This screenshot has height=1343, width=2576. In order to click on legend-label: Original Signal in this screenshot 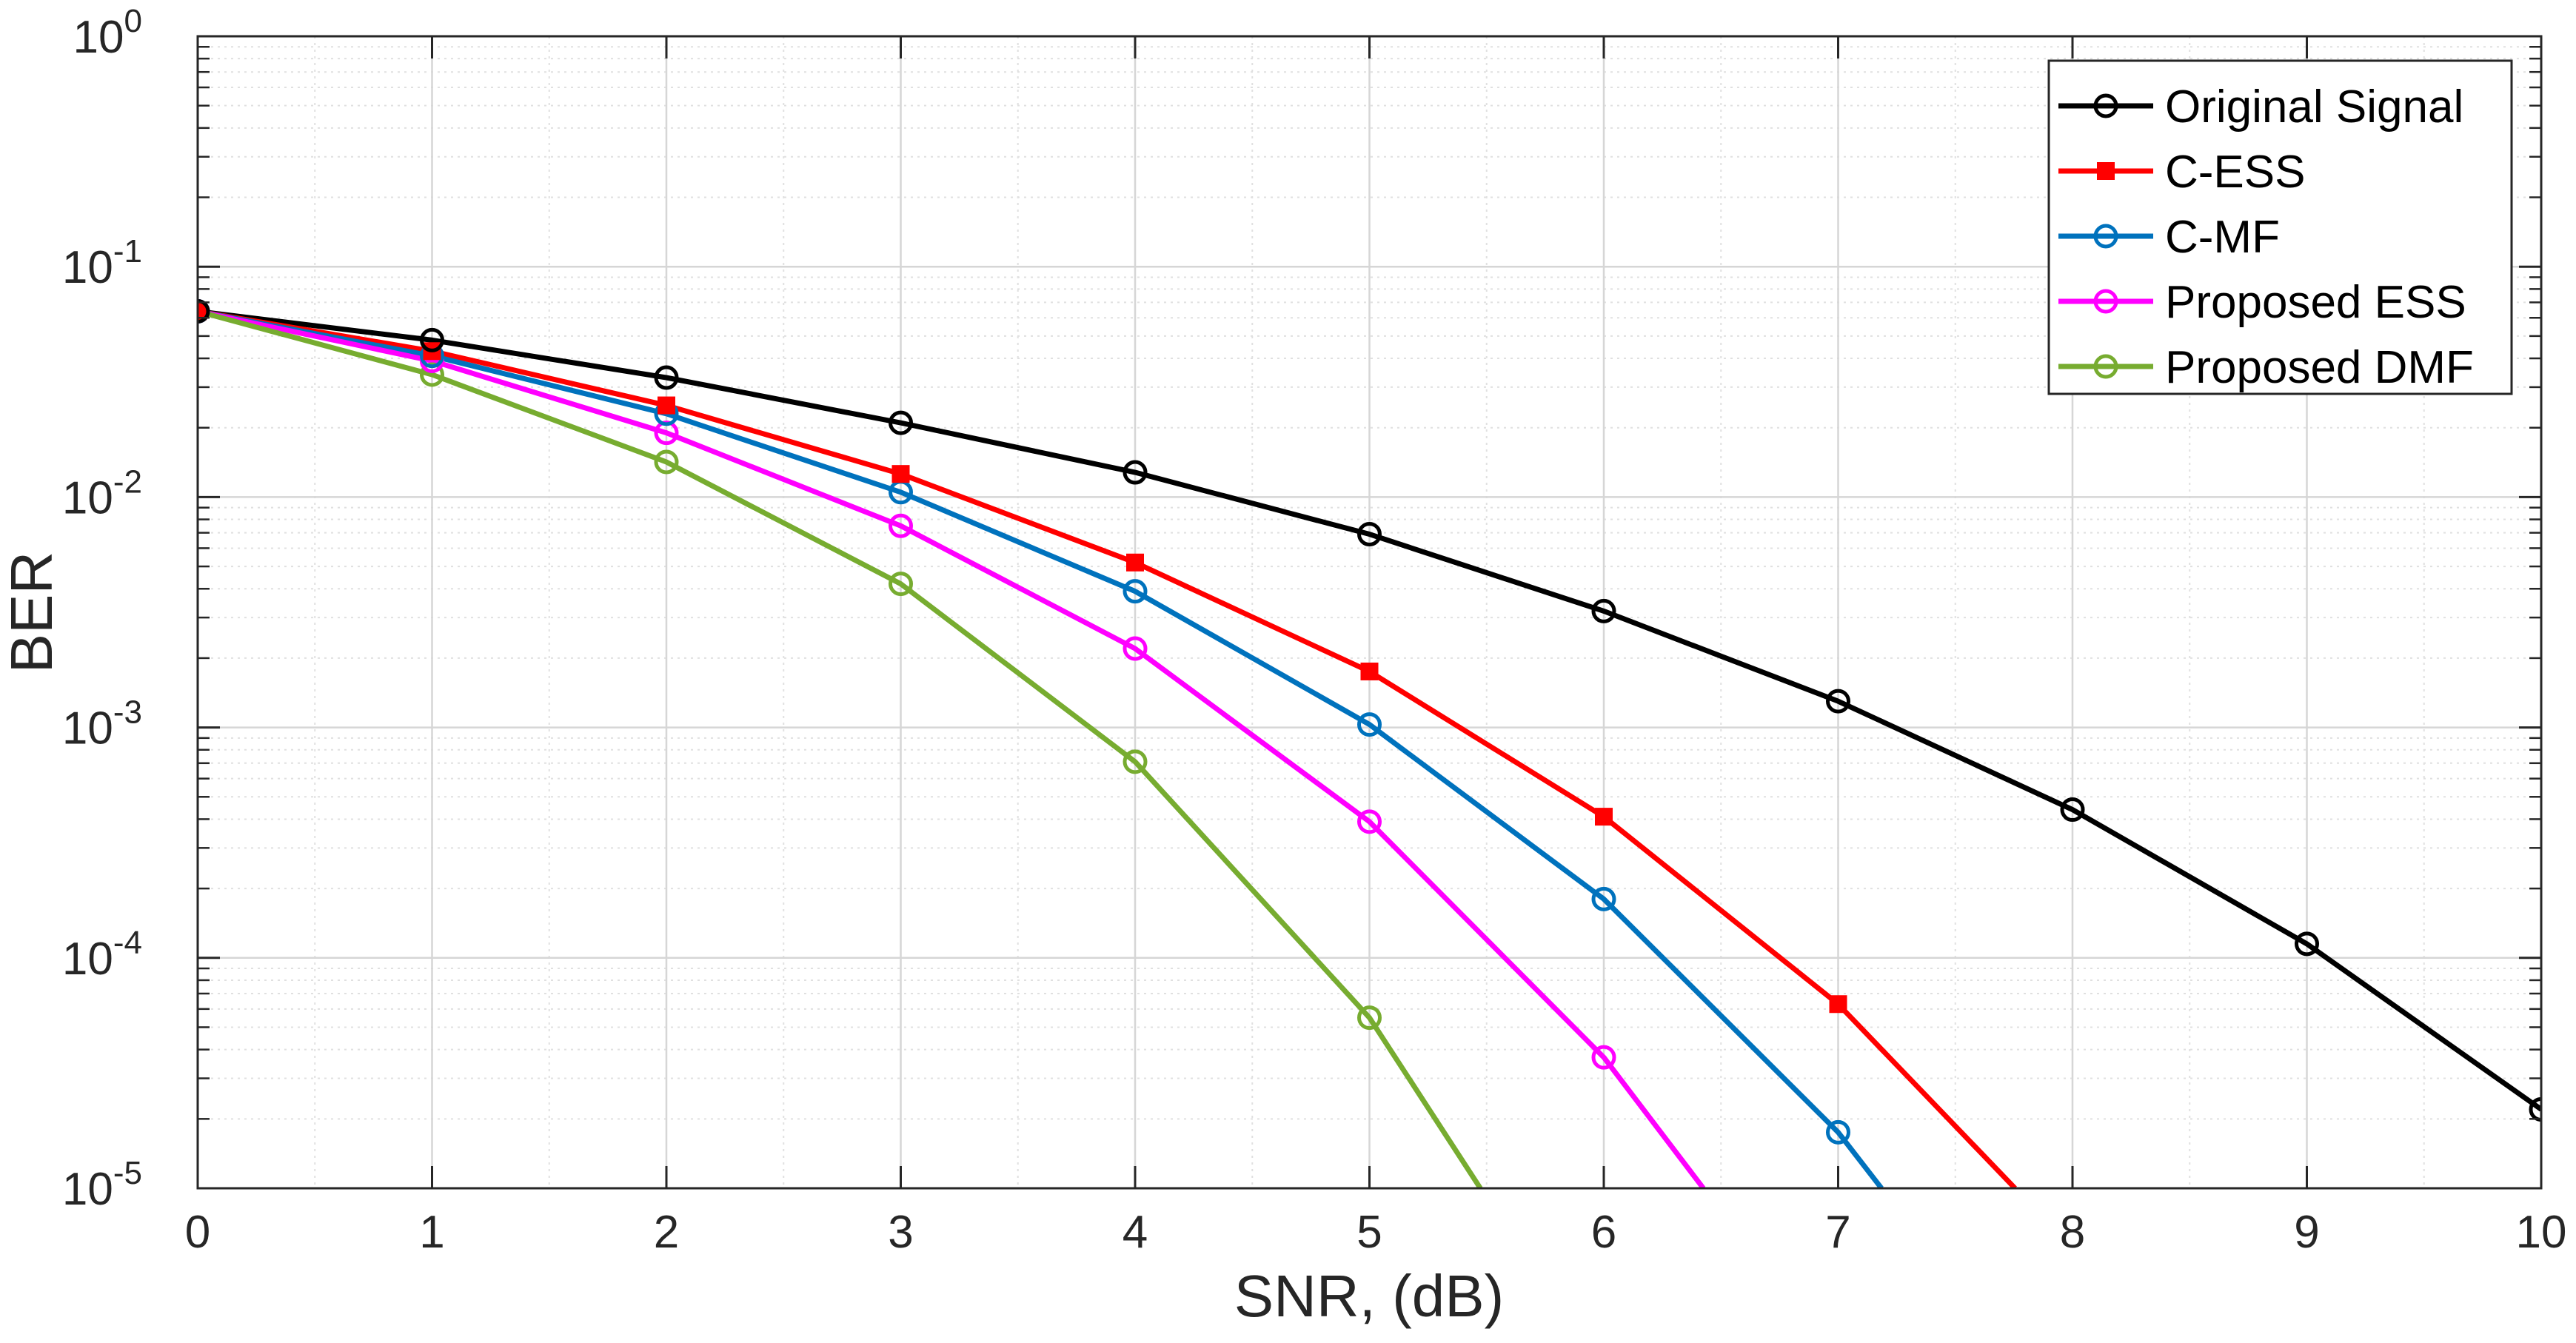, I will do `click(2314, 107)`.